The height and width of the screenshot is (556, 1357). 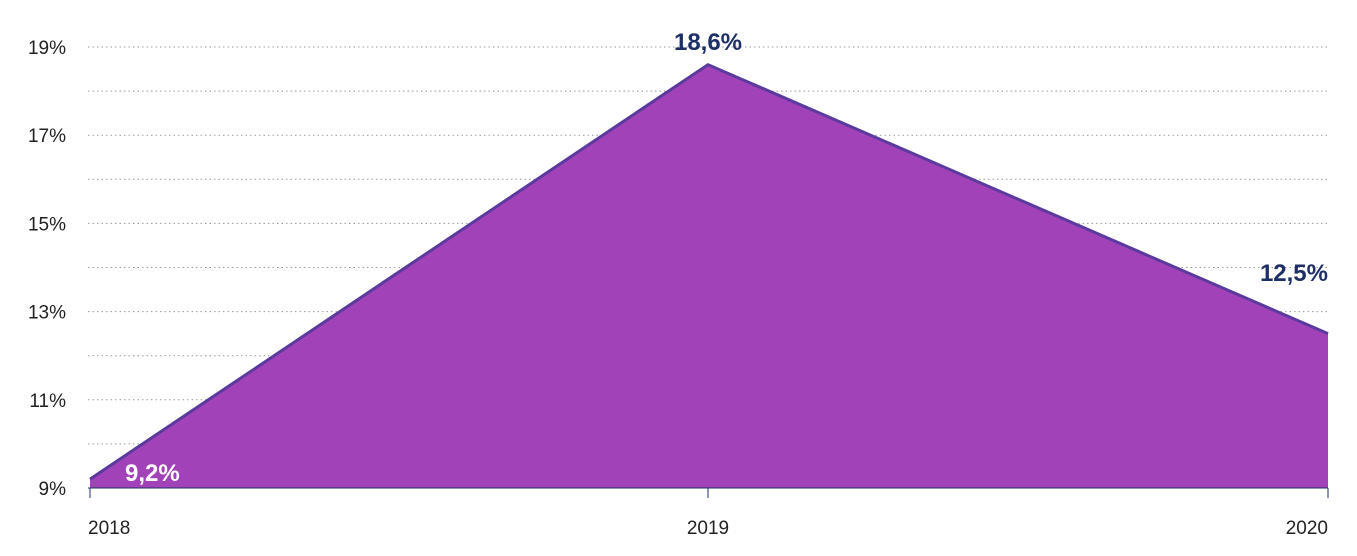 I want to click on y-tick-label: 19%, so click(x=47, y=48).